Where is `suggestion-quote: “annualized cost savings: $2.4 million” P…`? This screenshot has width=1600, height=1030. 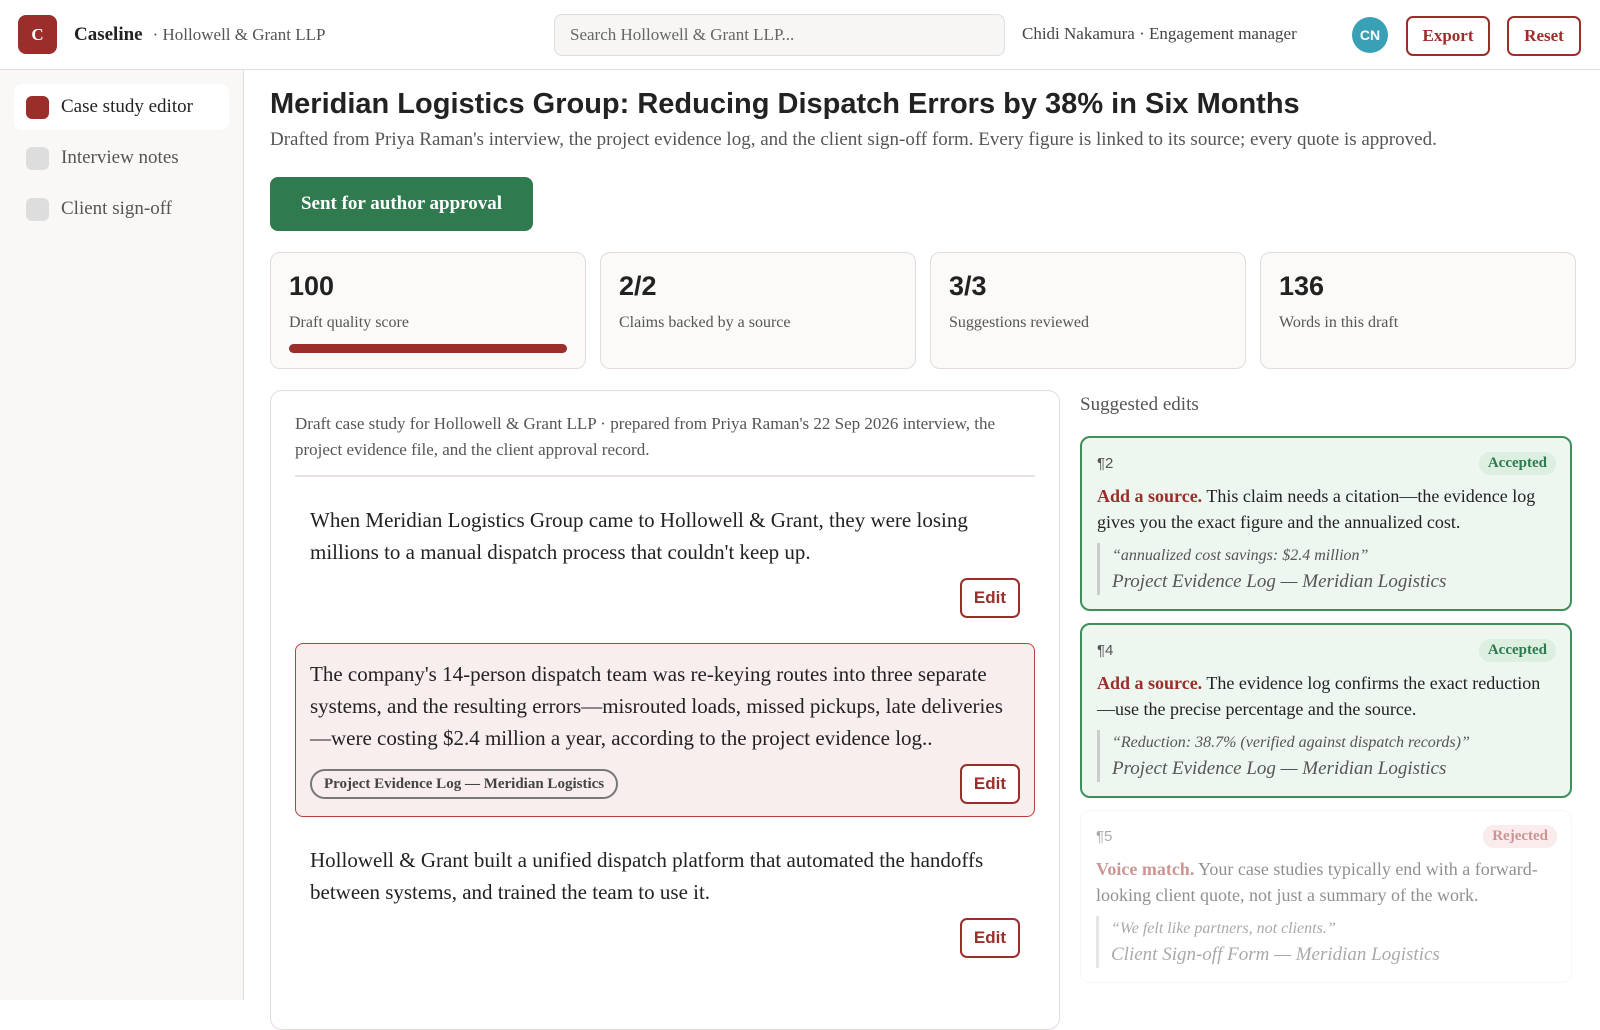
suggestion-quote: “annualized cost savings: $2.4 million” P… is located at coordinates (1326, 569).